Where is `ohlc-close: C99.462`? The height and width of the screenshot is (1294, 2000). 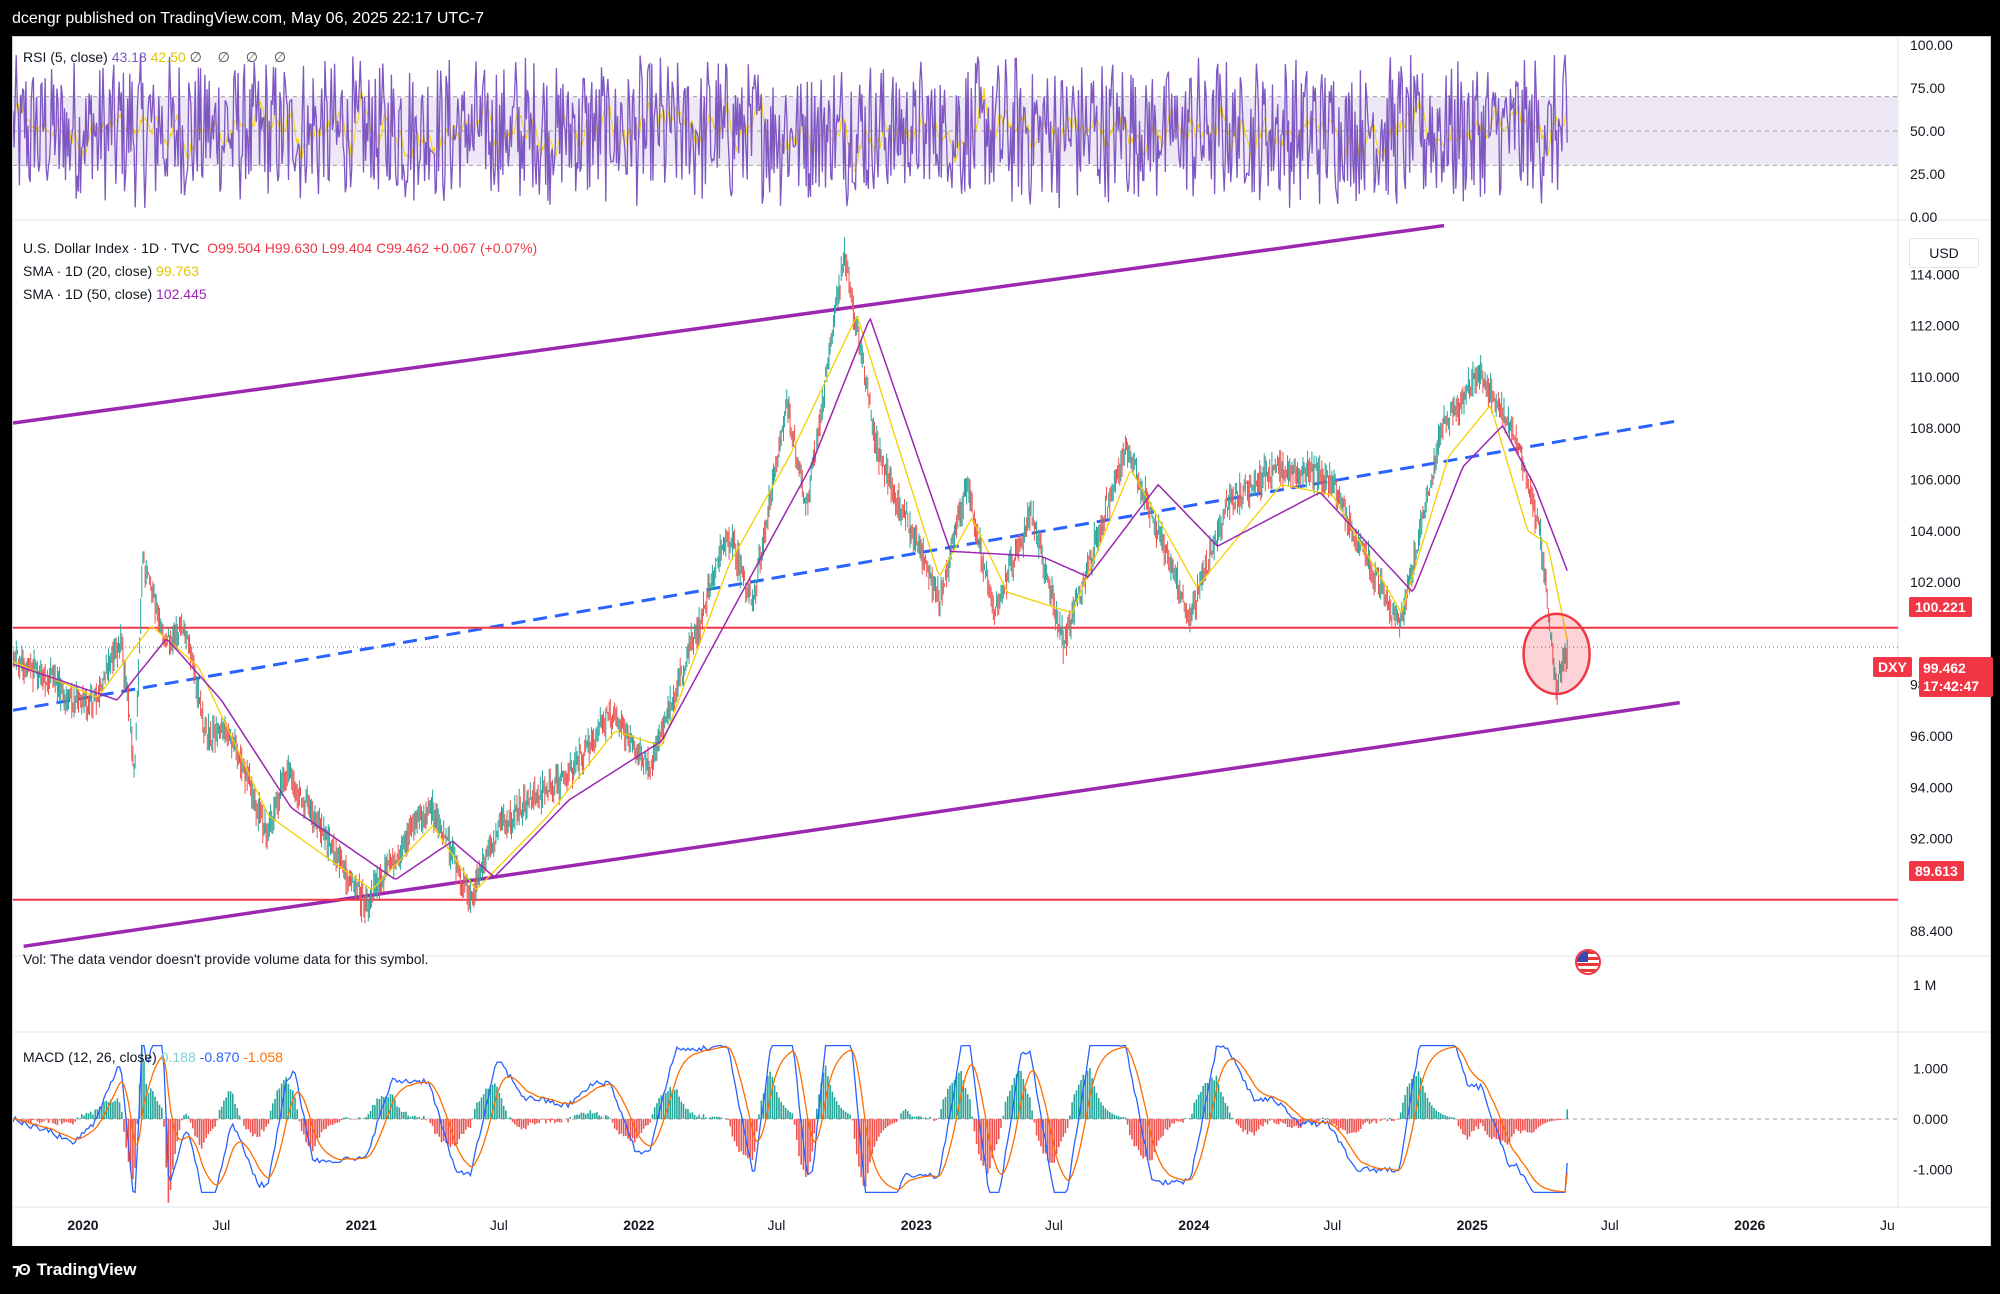
ohlc-close: C99.462 is located at coordinates (403, 248).